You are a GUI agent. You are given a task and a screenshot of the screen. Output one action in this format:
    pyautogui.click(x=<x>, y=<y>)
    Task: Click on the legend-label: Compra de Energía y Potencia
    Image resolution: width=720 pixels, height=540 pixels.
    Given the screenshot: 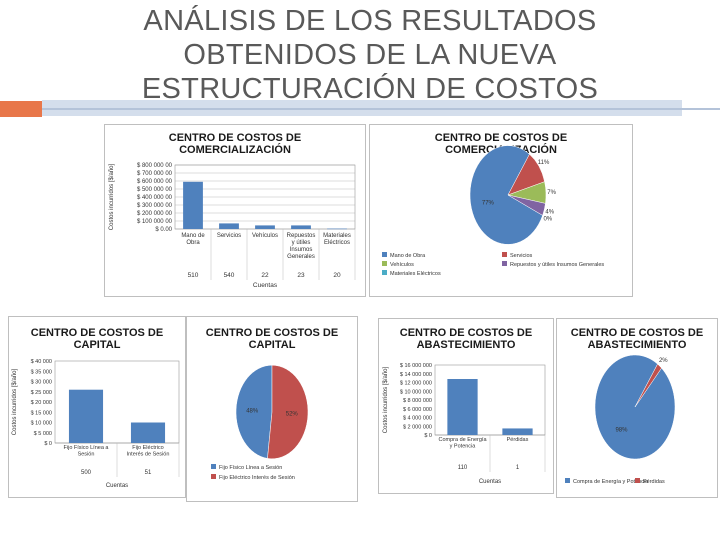 What is the action you would take?
    pyautogui.click(x=611, y=482)
    